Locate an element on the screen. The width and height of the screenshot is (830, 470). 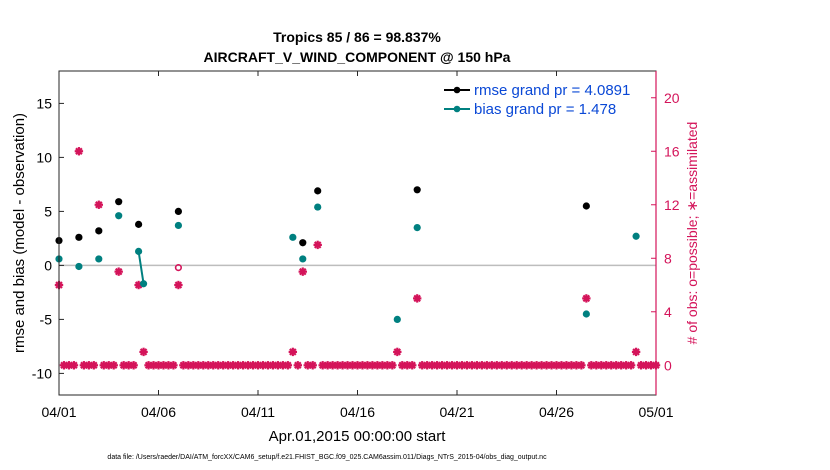
x-tick-label: 04/11 is located at coordinates (258, 412).